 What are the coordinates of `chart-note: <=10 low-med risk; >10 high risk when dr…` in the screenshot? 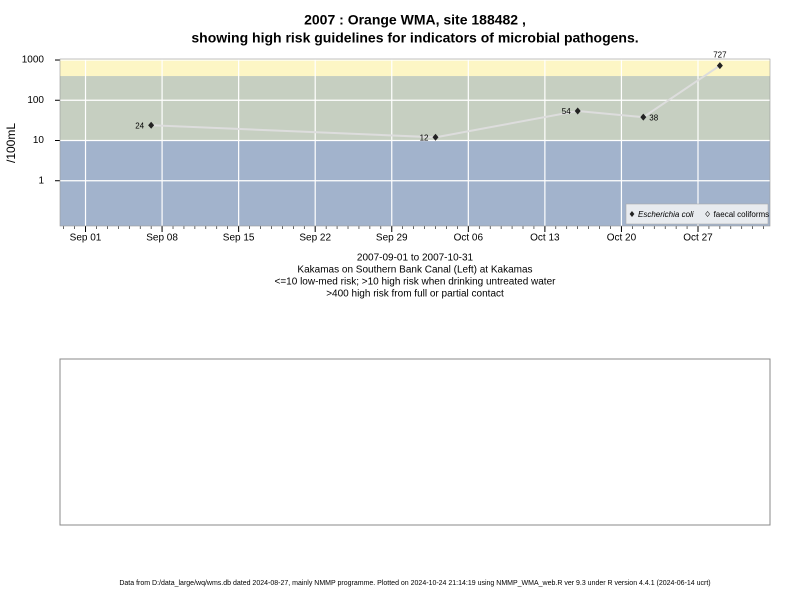 It's located at (416, 282).